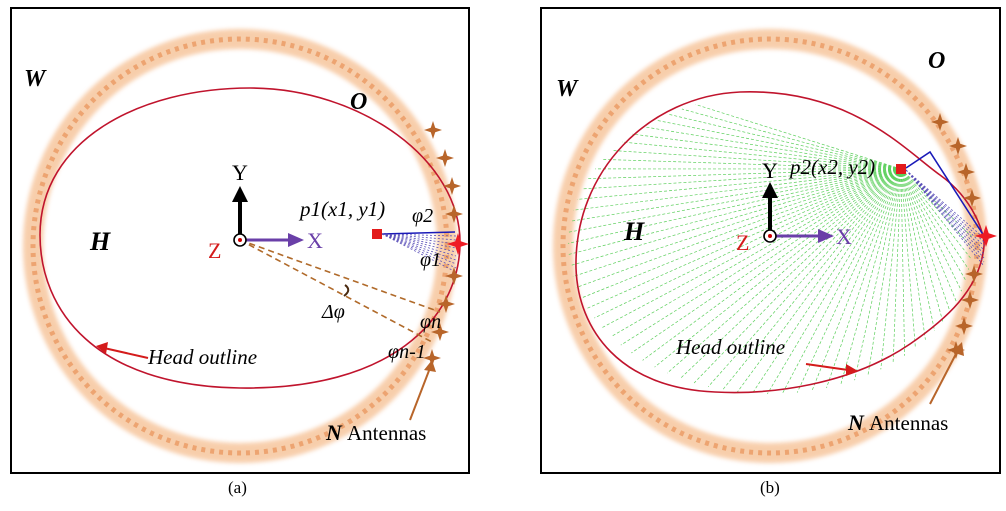  I want to click on angle-label-phin-1: φn-1, so click(407, 352).